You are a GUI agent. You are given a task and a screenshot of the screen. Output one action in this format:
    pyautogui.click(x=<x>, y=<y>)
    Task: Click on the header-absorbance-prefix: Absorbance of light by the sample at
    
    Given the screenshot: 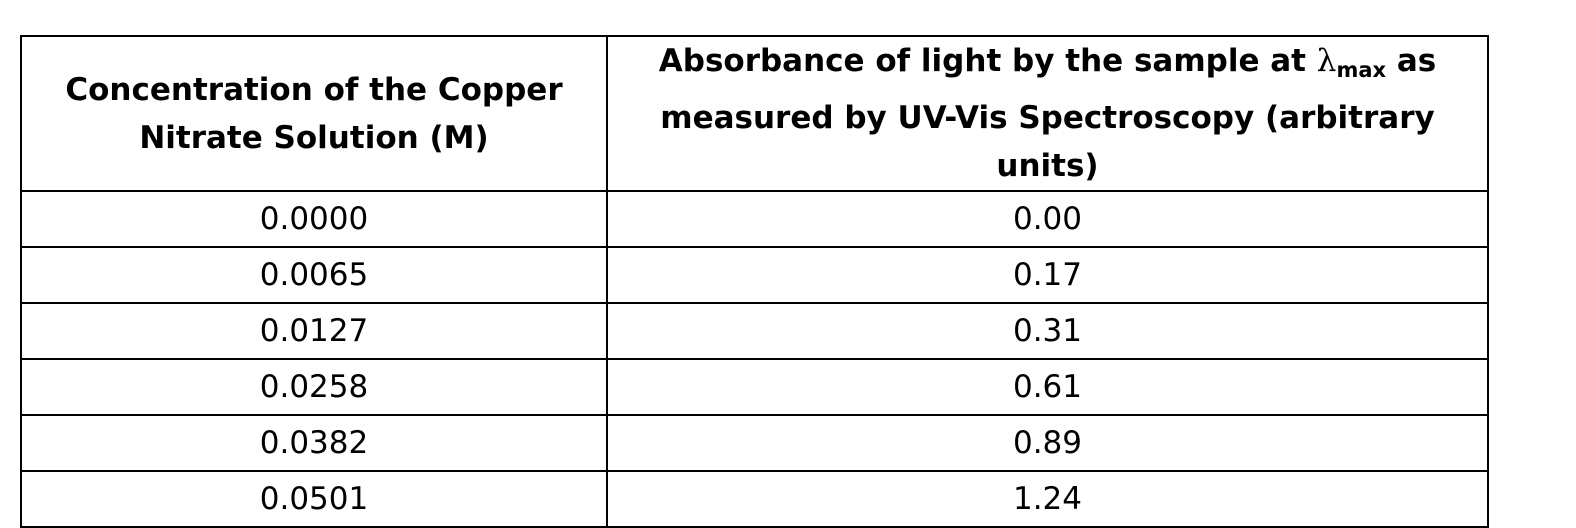 What is the action you would take?
    pyautogui.click(x=987, y=61)
    